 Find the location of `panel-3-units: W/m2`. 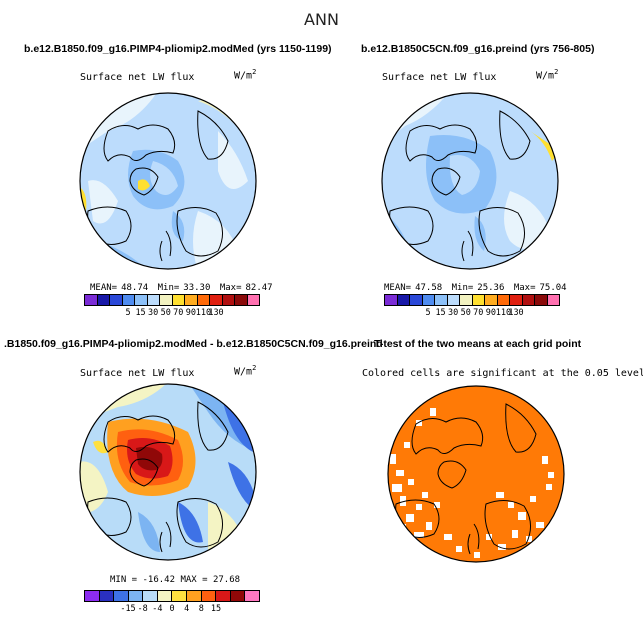

panel-3-units: W/m2 is located at coordinates (245, 371).